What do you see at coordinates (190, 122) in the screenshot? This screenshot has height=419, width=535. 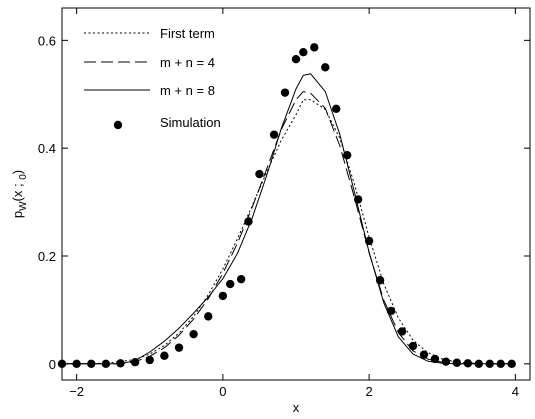 I see `legend-label: Simulation` at bounding box center [190, 122].